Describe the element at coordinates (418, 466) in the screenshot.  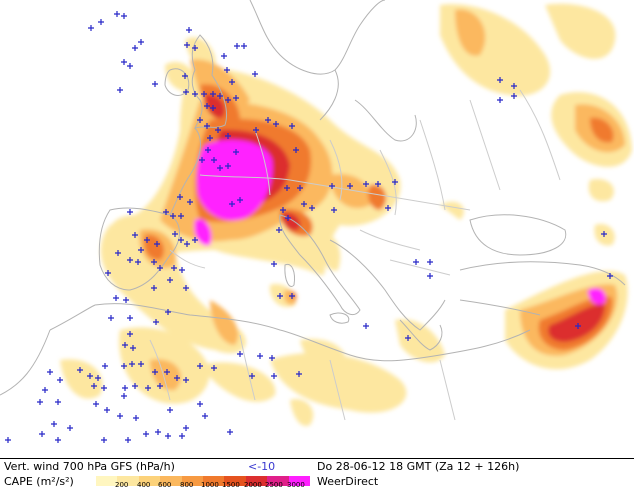
I see `forecast-date: Do 28-06-12 18 GMT (Za 12 + 126h)` at that location.